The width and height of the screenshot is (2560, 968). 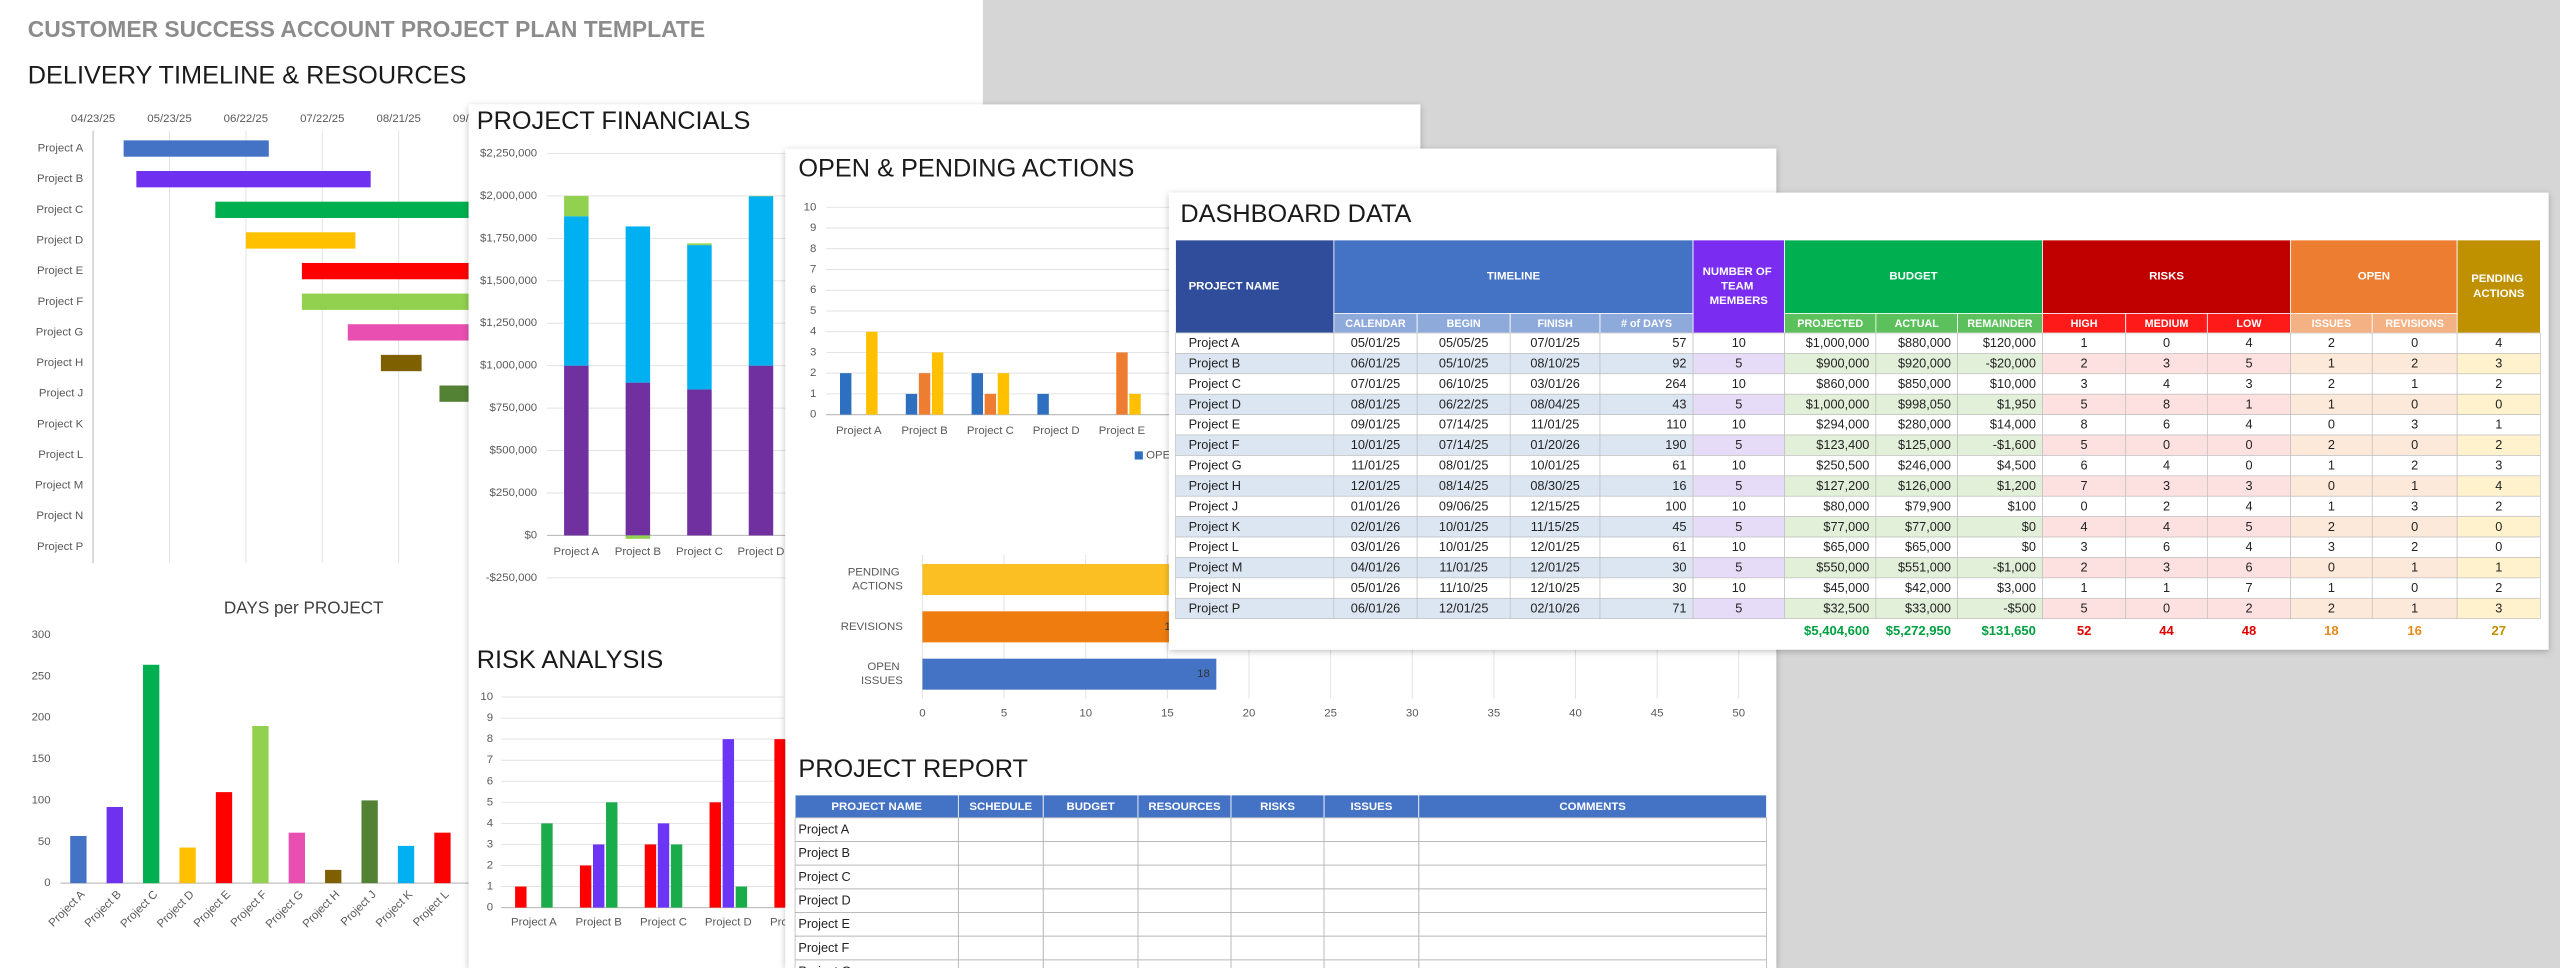 I want to click on x-tick-label: 15, so click(x=1167, y=713).